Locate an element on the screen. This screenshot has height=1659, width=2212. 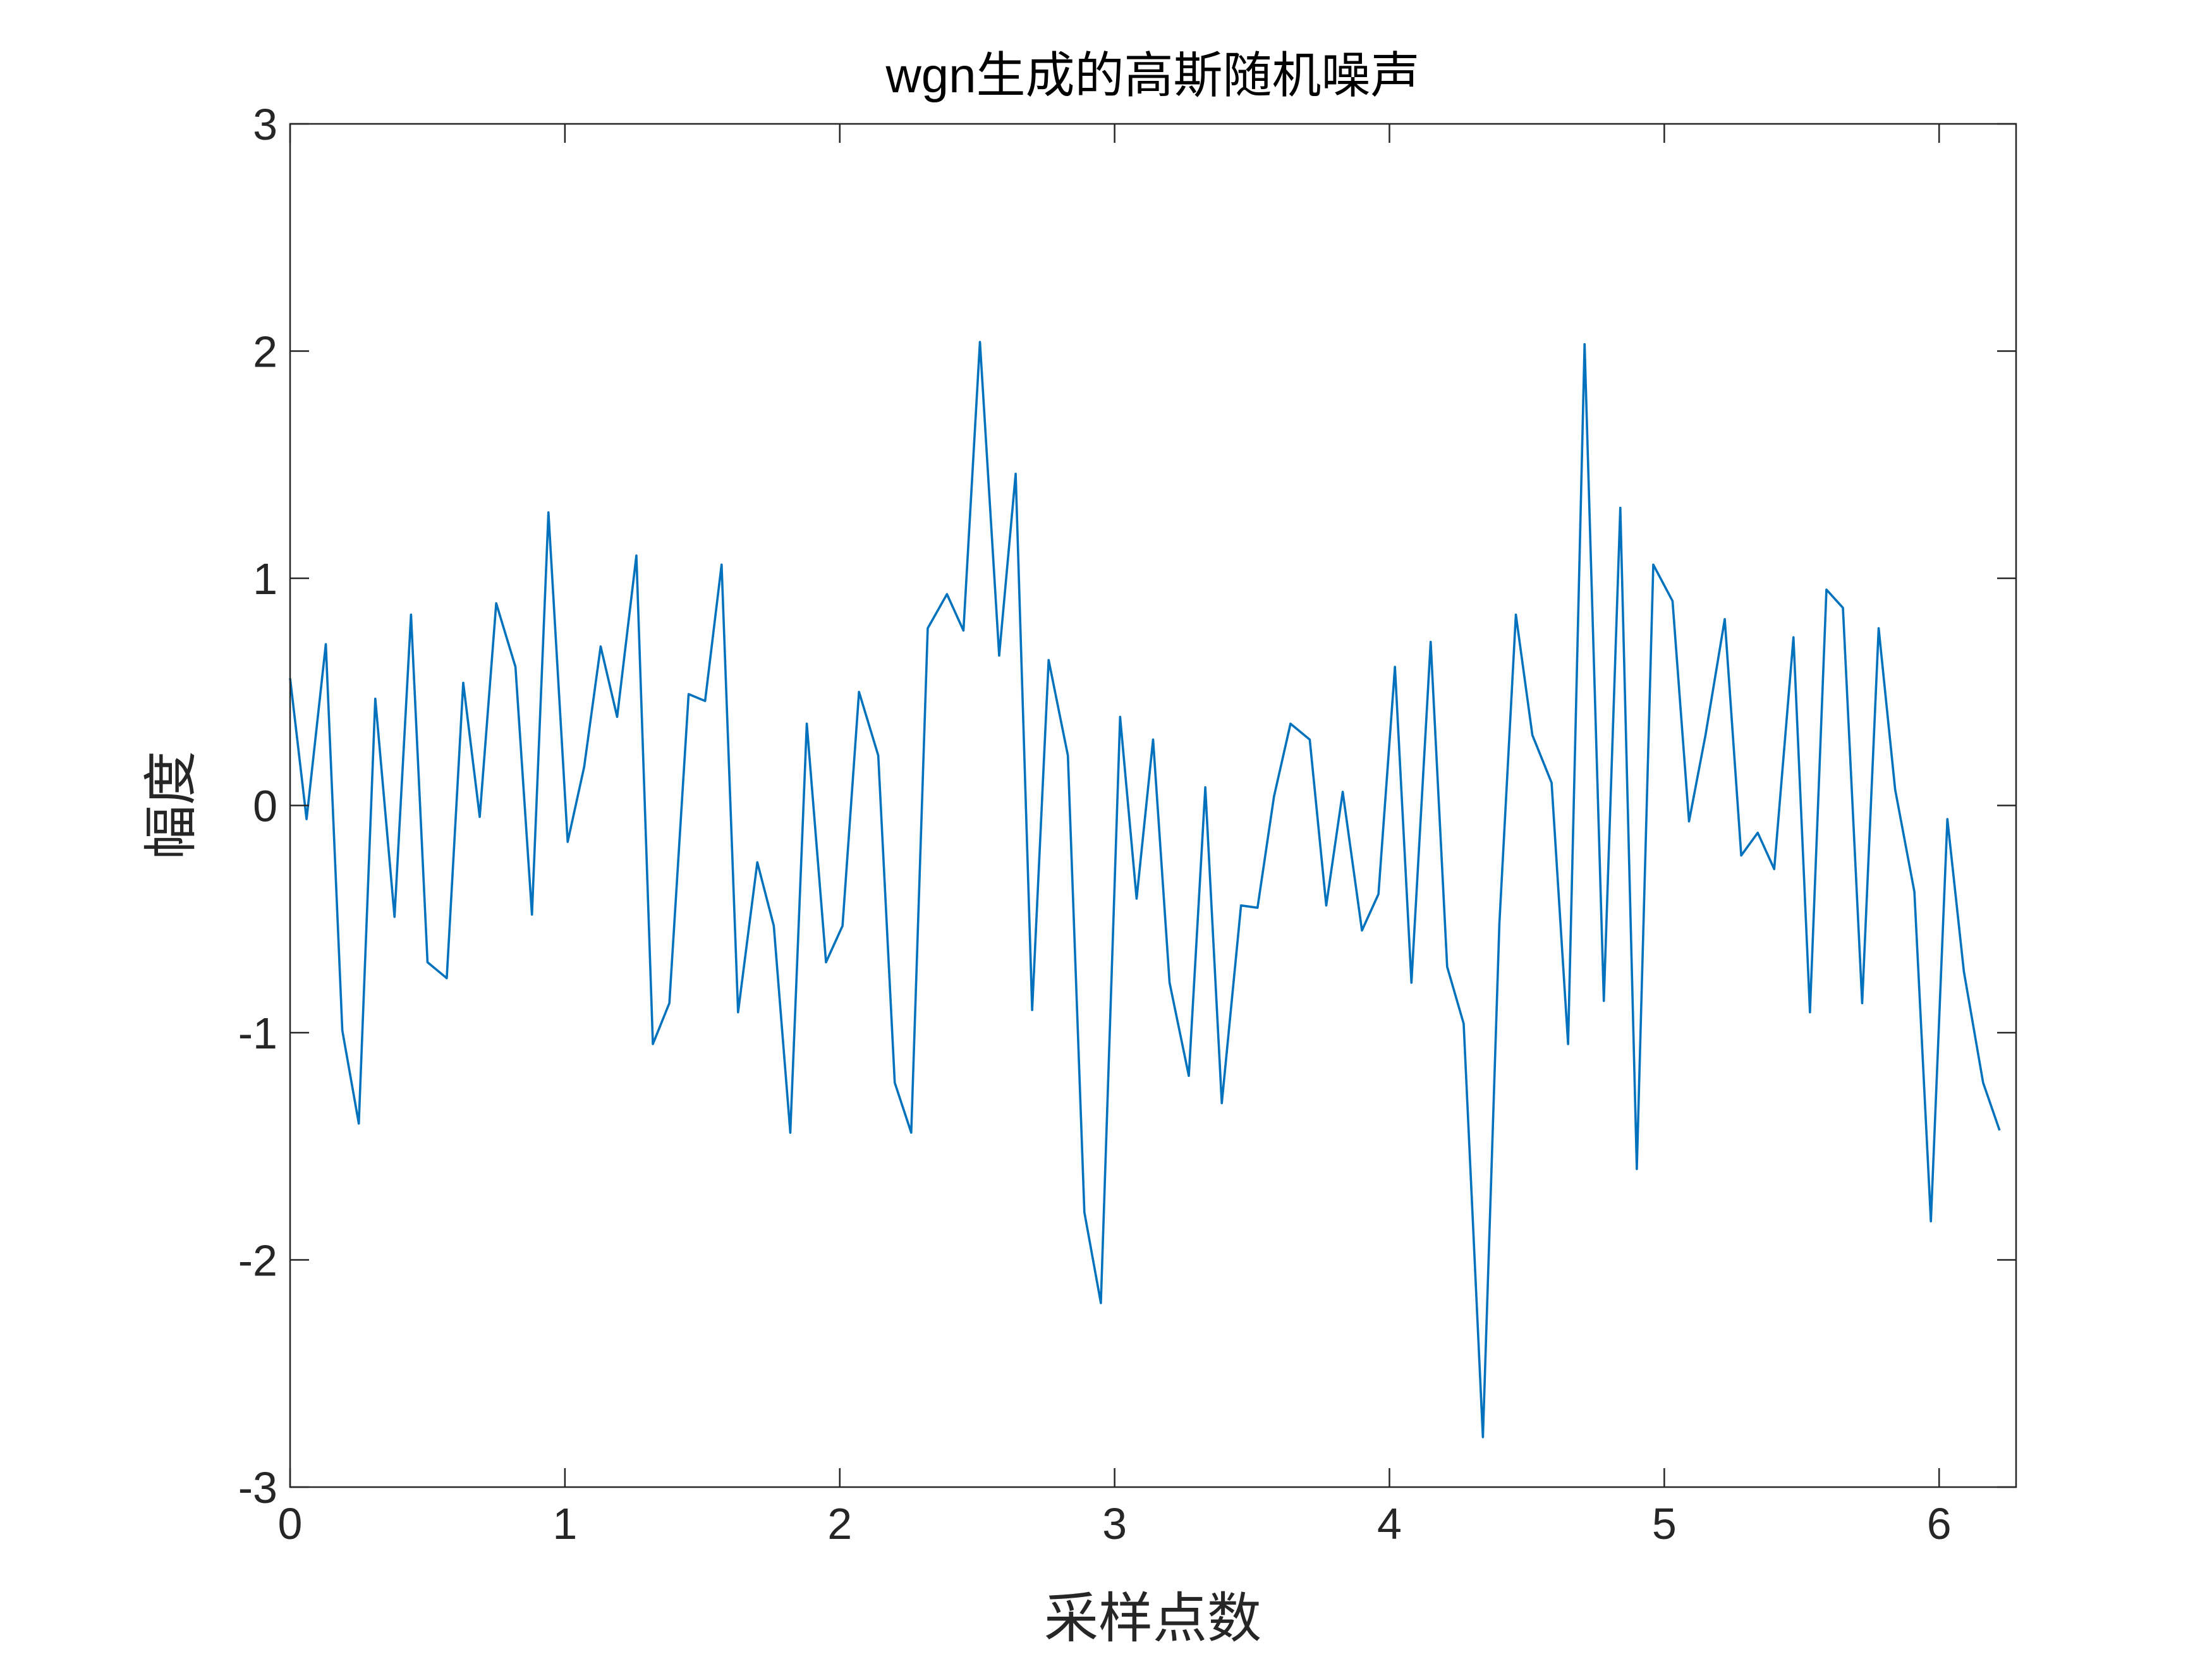
x-tick-label: 2 is located at coordinates (840, 1523).